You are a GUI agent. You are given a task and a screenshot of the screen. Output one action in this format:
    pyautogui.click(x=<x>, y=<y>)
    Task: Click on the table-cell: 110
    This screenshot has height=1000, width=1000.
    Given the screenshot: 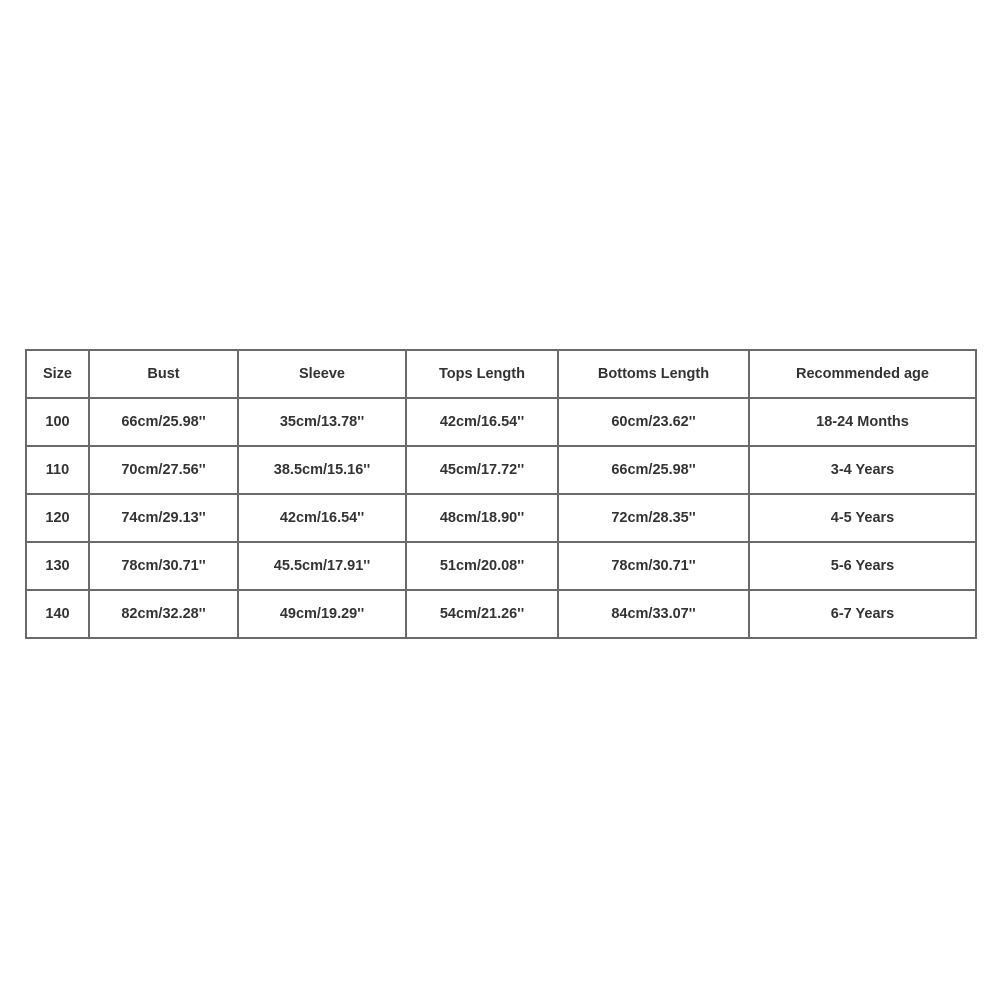 What is the action you would take?
    pyautogui.click(x=57, y=470)
    